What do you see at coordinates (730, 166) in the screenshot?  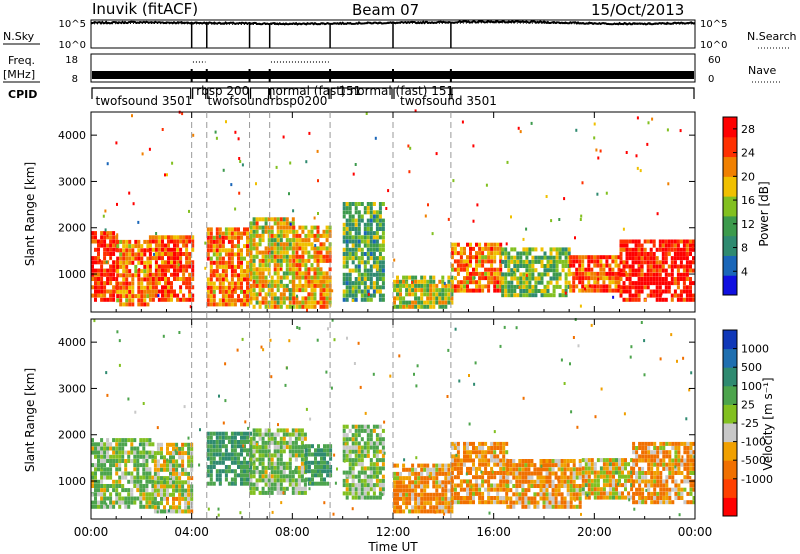 I see `colorbar-swatch` at bounding box center [730, 166].